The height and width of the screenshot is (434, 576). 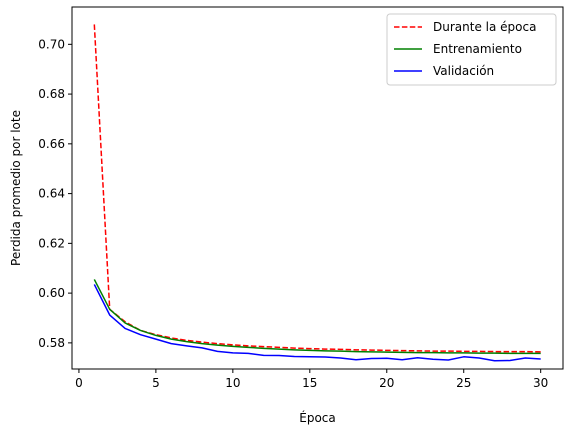 What do you see at coordinates (51, 44) in the screenshot?
I see `y-tick-label: 0.70` at bounding box center [51, 44].